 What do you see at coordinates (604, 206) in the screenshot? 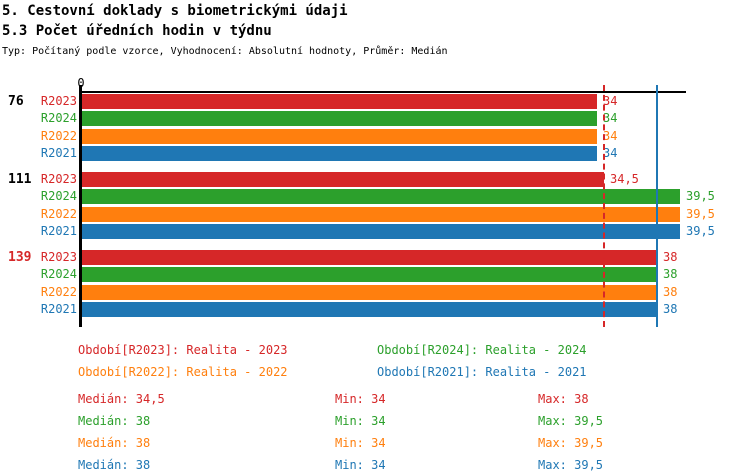
I see `reference-line-median-R2023` at bounding box center [604, 206].